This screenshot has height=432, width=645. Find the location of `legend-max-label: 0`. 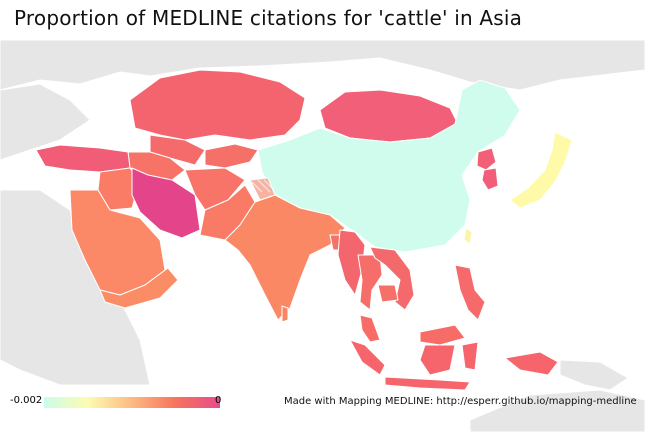

legend-max-label: 0 is located at coordinates (218, 400).